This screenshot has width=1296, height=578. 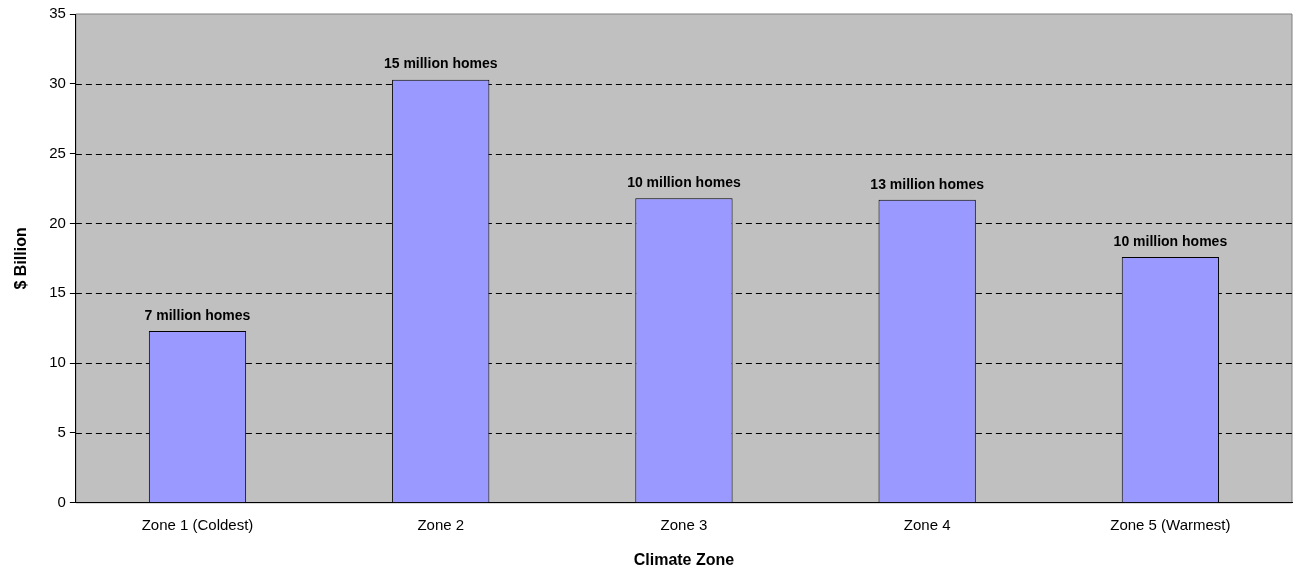 What do you see at coordinates (57, 222) in the screenshot?
I see `y-tick-label: 20` at bounding box center [57, 222].